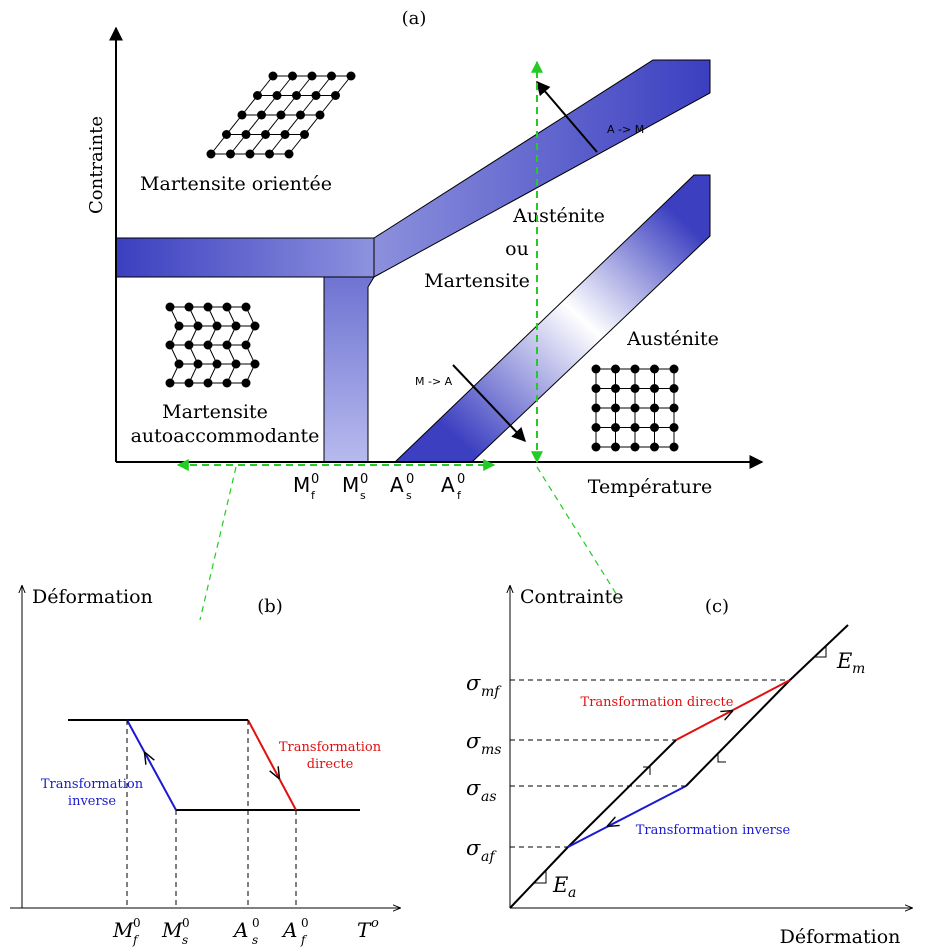 The height and width of the screenshot is (948, 926). I want to click on lattice-self-accommodating-icon, so click(212, 345).